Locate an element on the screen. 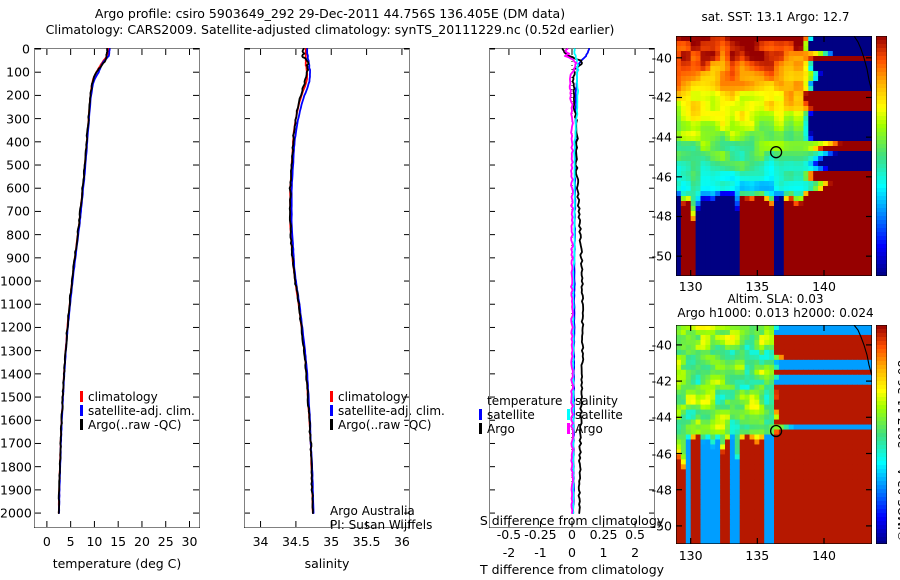 Image resolution: width=900 pixels, height=580 pixels. axis-tick-label: 36 is located at coordinates (401, 541).